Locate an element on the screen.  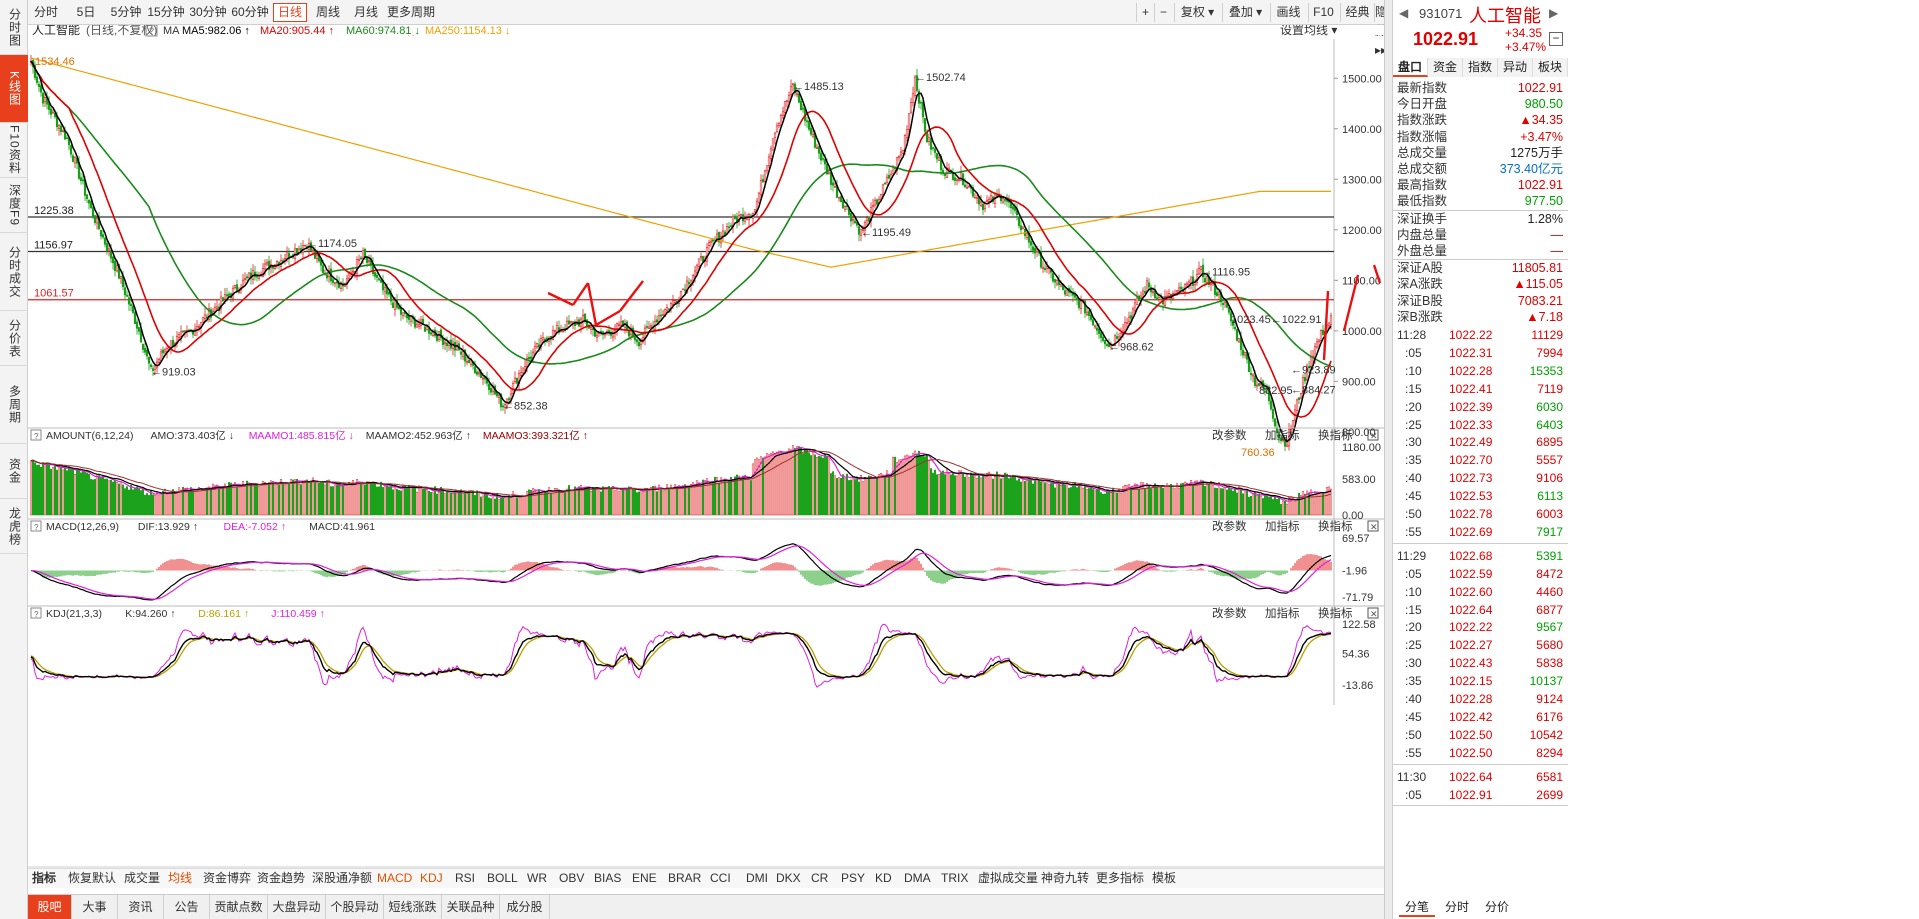
bottom-tab-1: 大事 is located at coordinates (95, 907).